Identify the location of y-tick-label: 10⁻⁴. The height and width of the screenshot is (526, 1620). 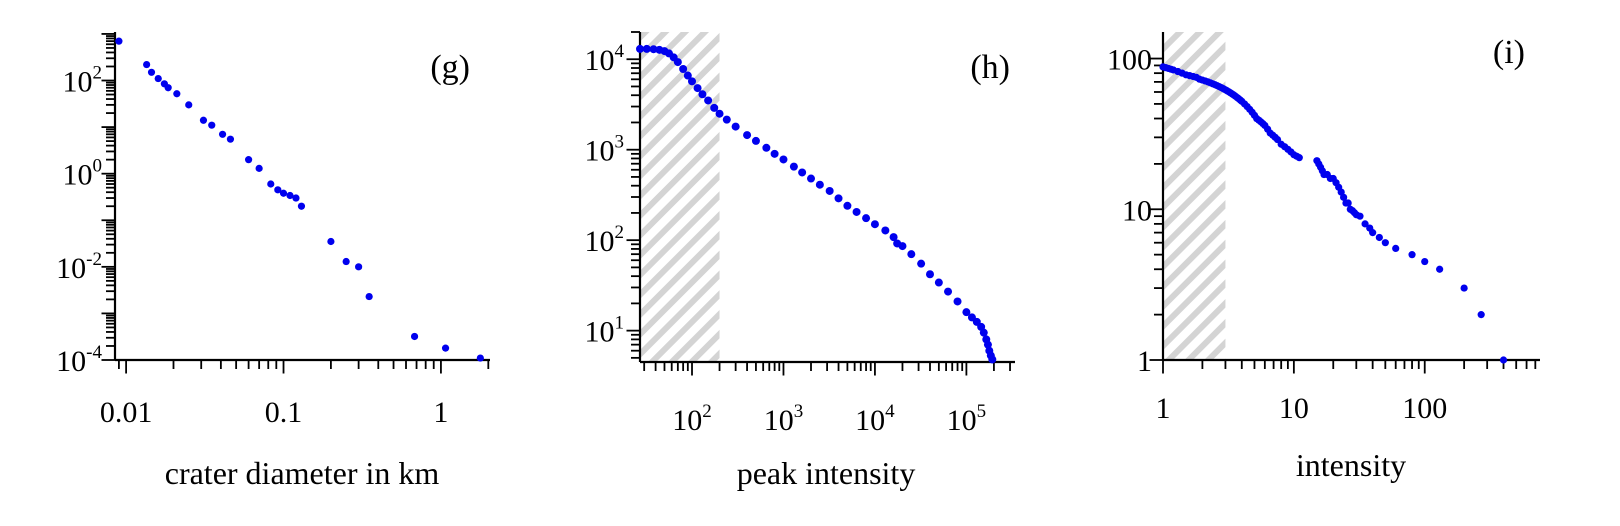
(79, 360).